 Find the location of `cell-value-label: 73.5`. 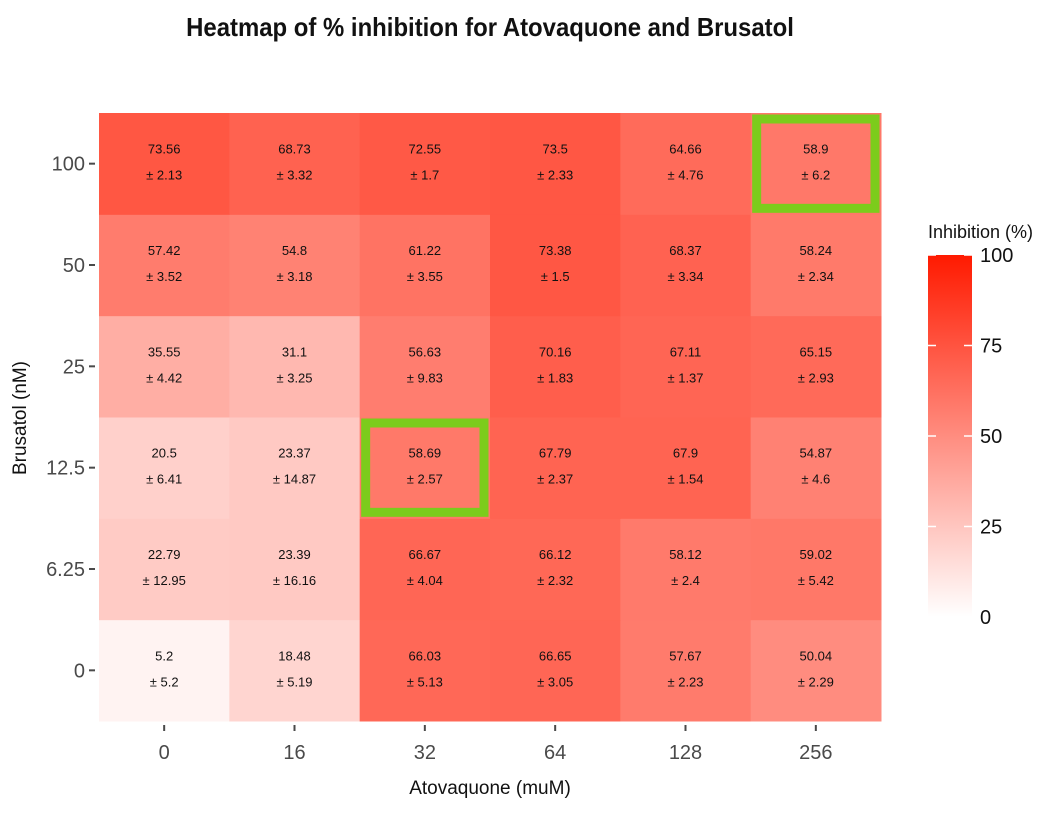

cell-value-label: 73.5 is located at coordinates (555, 149).